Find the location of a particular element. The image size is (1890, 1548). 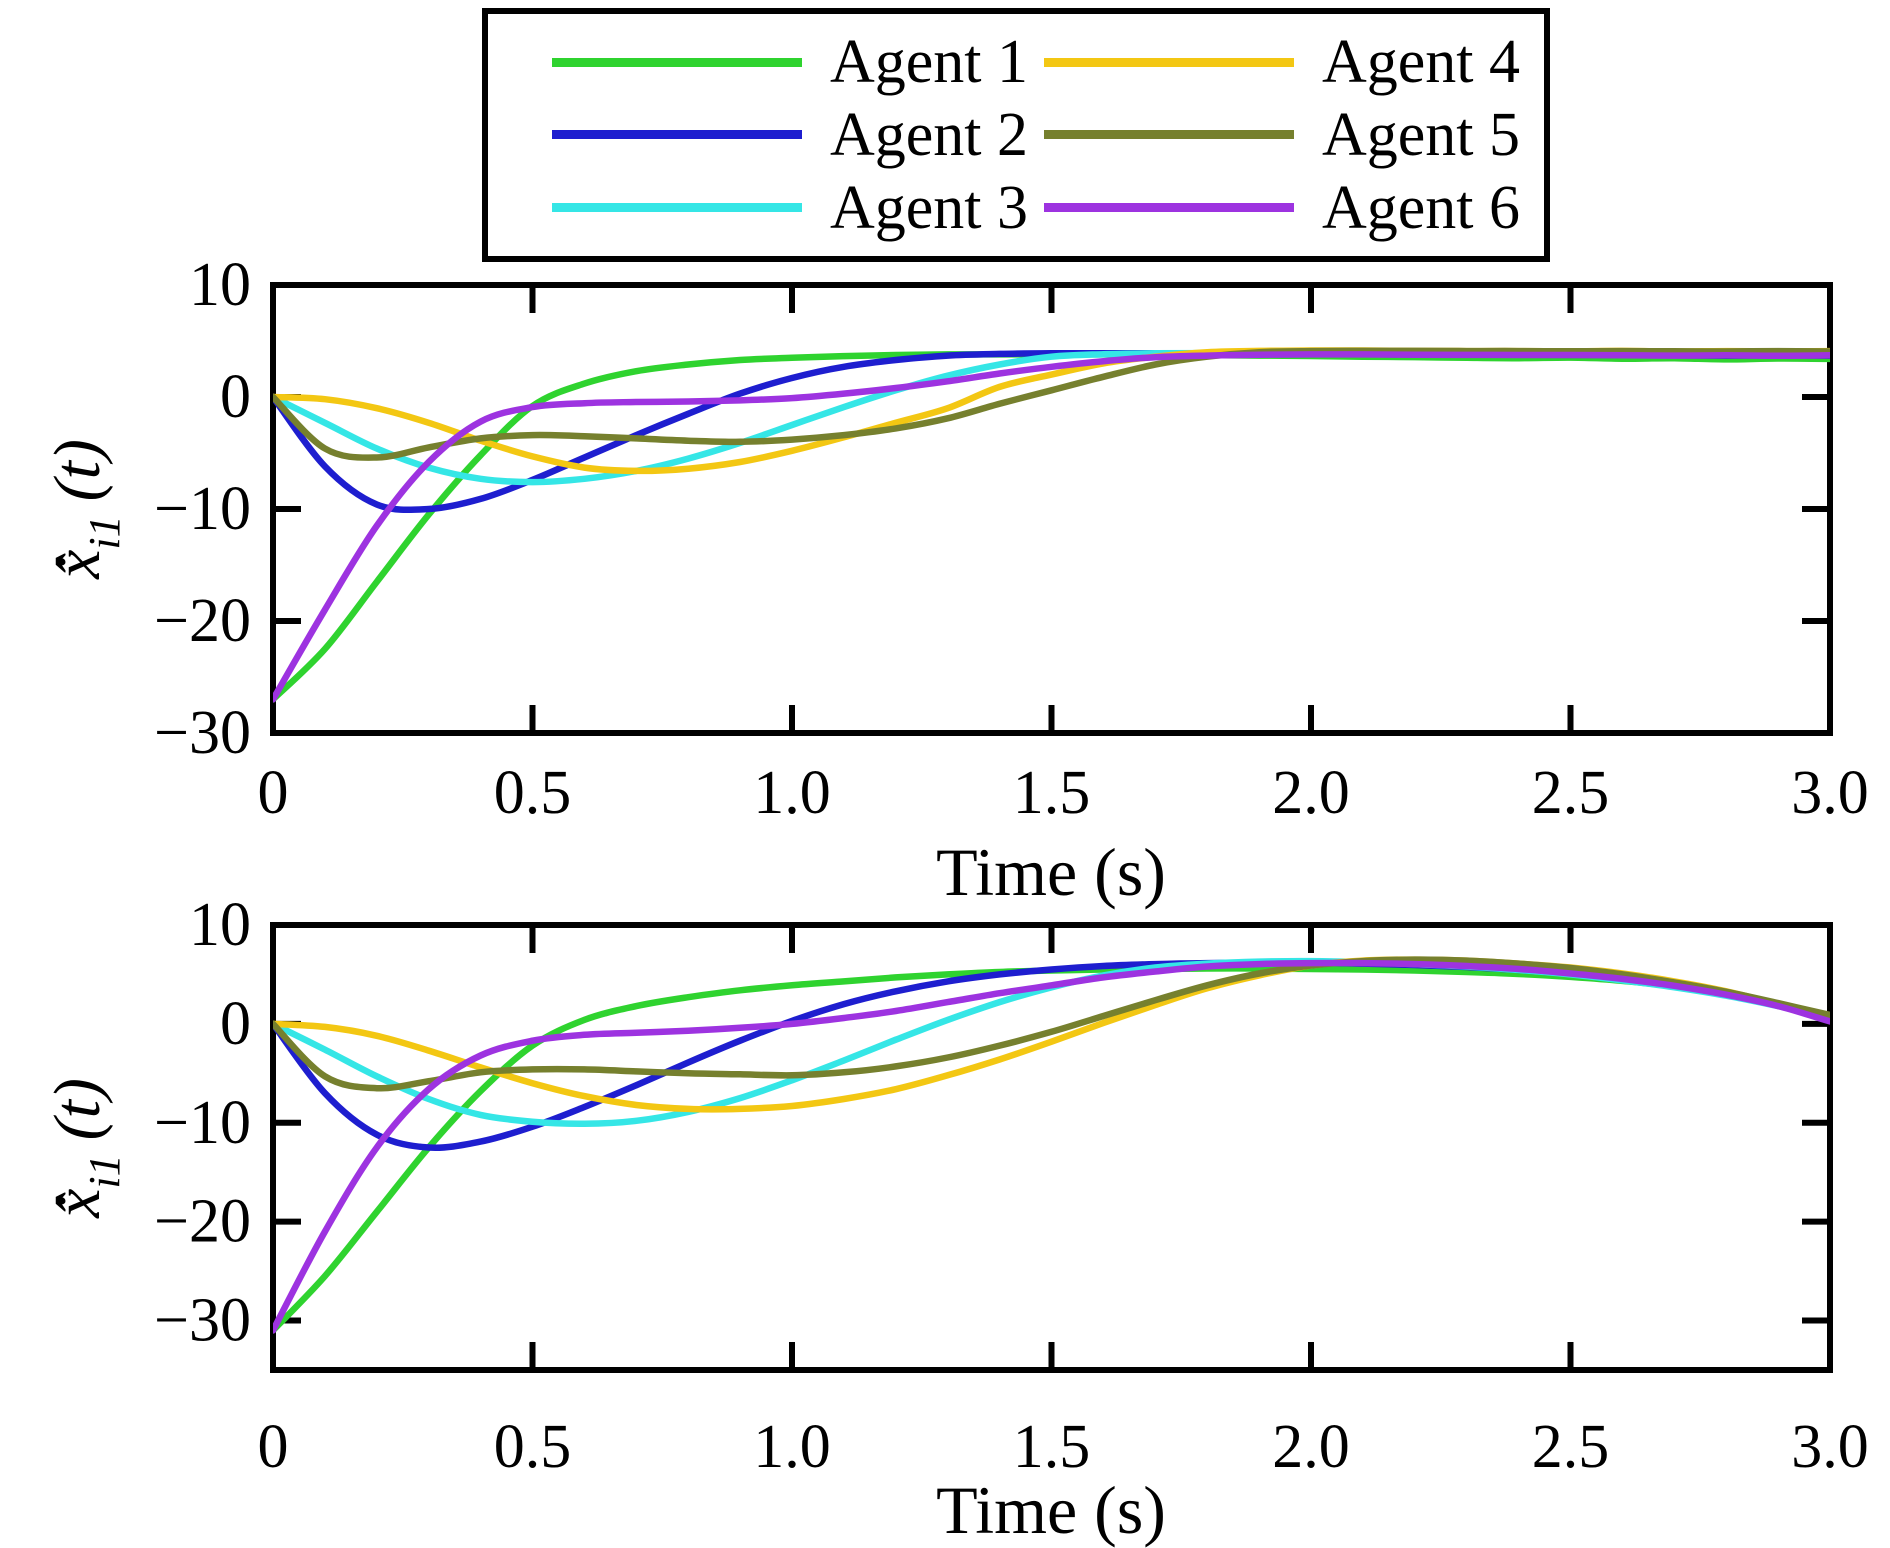

legend-item-agent-4: Agent 4 is located at coordinates (1286, 62).